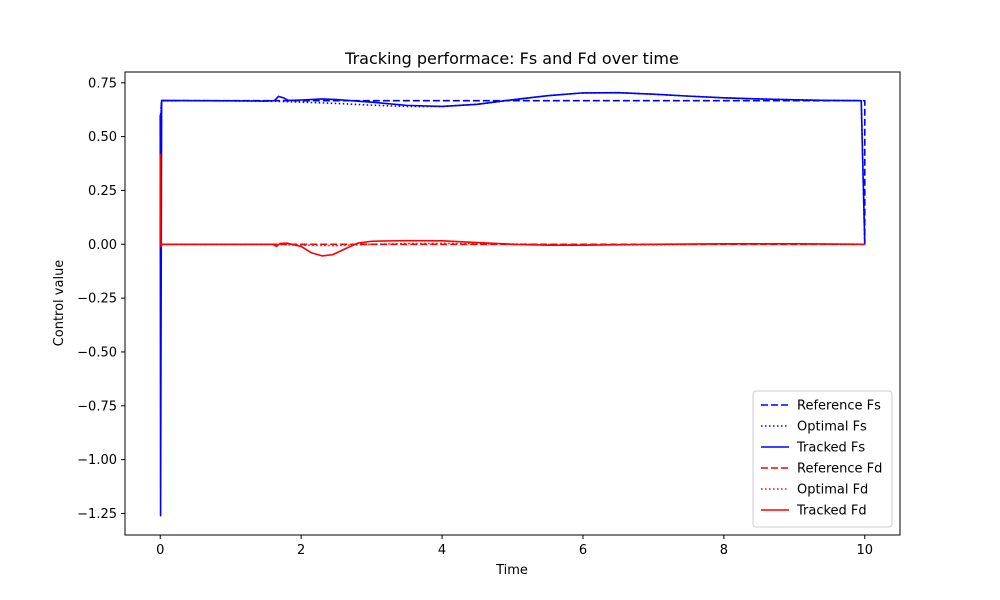 The image size is (1000, 600). What do you see at coordinates (102, 191) in the screenshot?
I see `y-tick-label: 0.25` at bounding box center [102, 191].